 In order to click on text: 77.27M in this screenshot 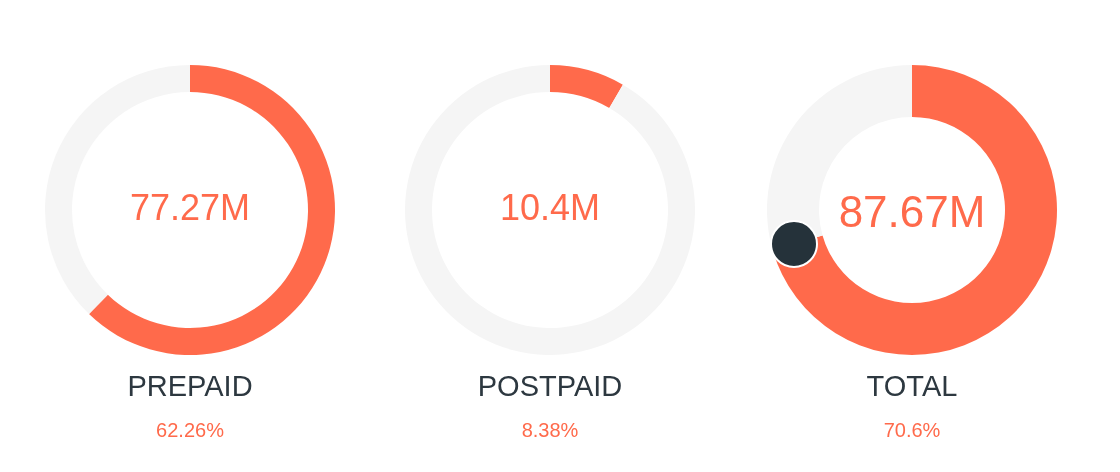, I will do `click(190, 207)`.